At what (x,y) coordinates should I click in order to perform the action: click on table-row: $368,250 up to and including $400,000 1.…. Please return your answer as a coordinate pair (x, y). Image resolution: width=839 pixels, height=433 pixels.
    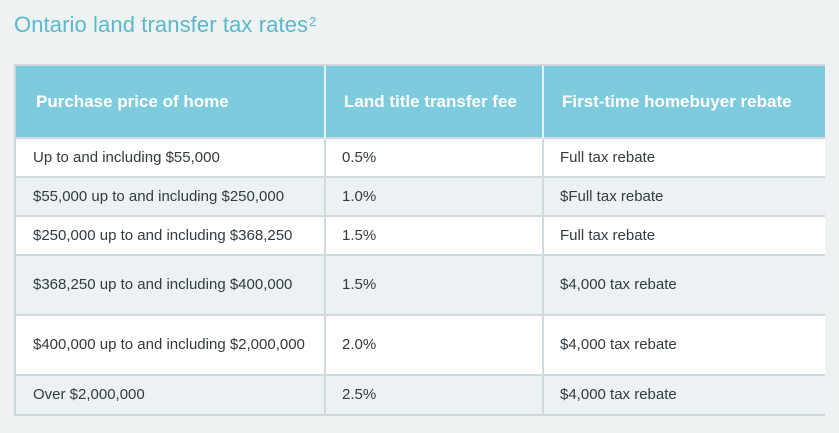
    Looking at the image, I should click on (420, 284).